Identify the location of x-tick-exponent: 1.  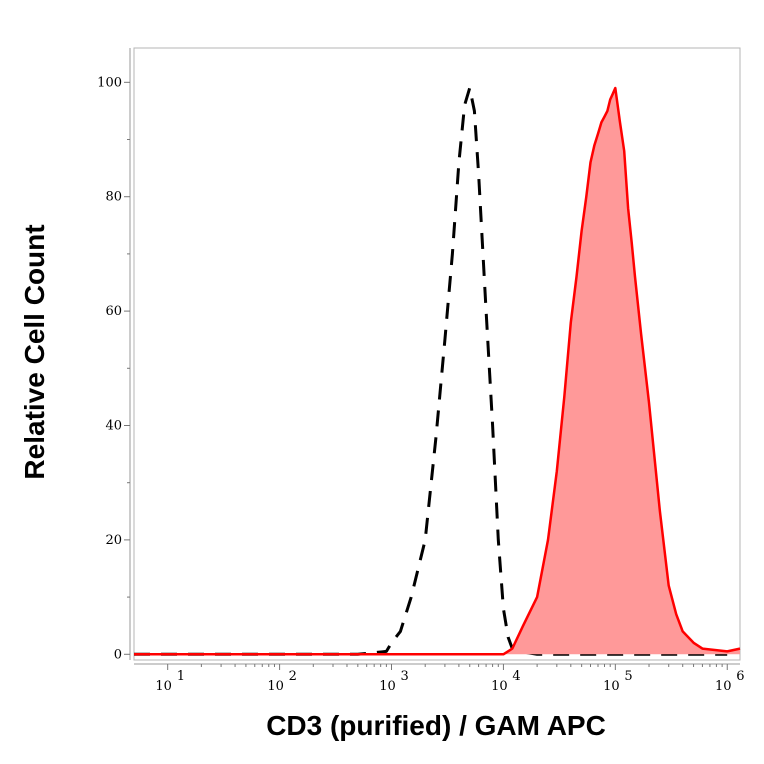
(181, 676).